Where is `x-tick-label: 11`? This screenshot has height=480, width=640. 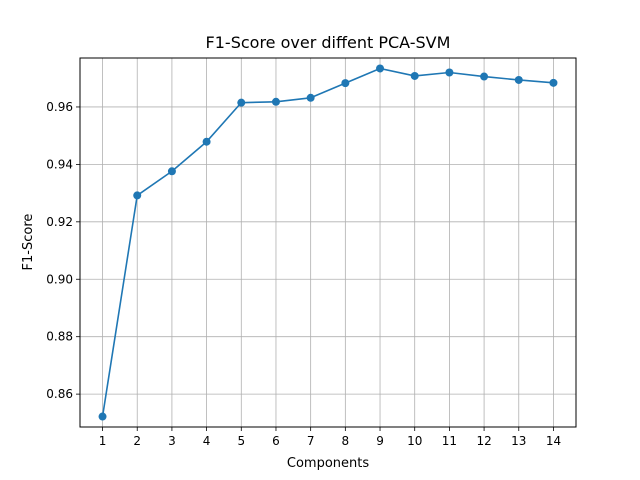
x-tick-label: 11 is located at coordinates (449, 441).